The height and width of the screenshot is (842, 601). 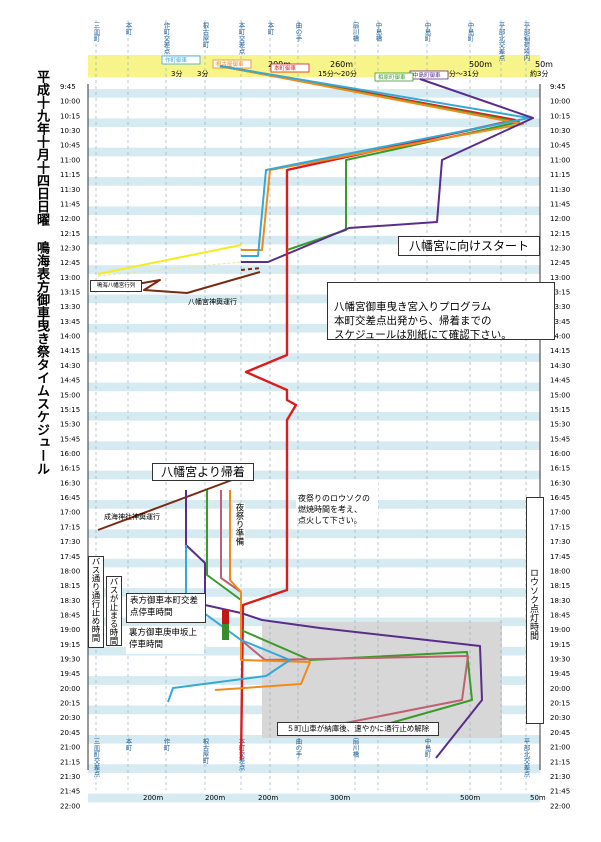 I want to click on station-label-bottom: 中島町, so click(x=427, y=747).